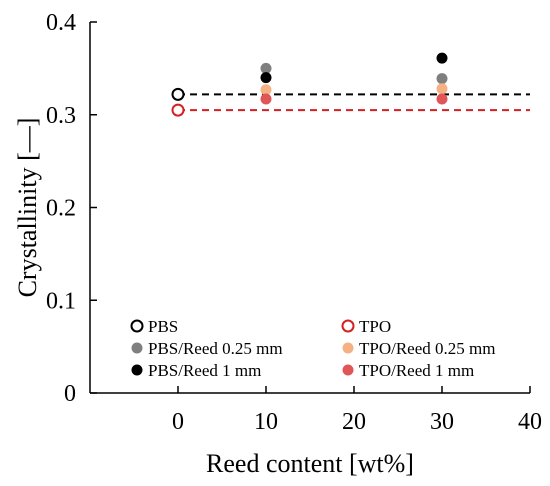 Image resolution: width=550 pixels, height=486 pixels. Describe the element at coordinates (137, 370) in the screenshot. I see `legend-marker-pbs-reed-1-mm` at that location.